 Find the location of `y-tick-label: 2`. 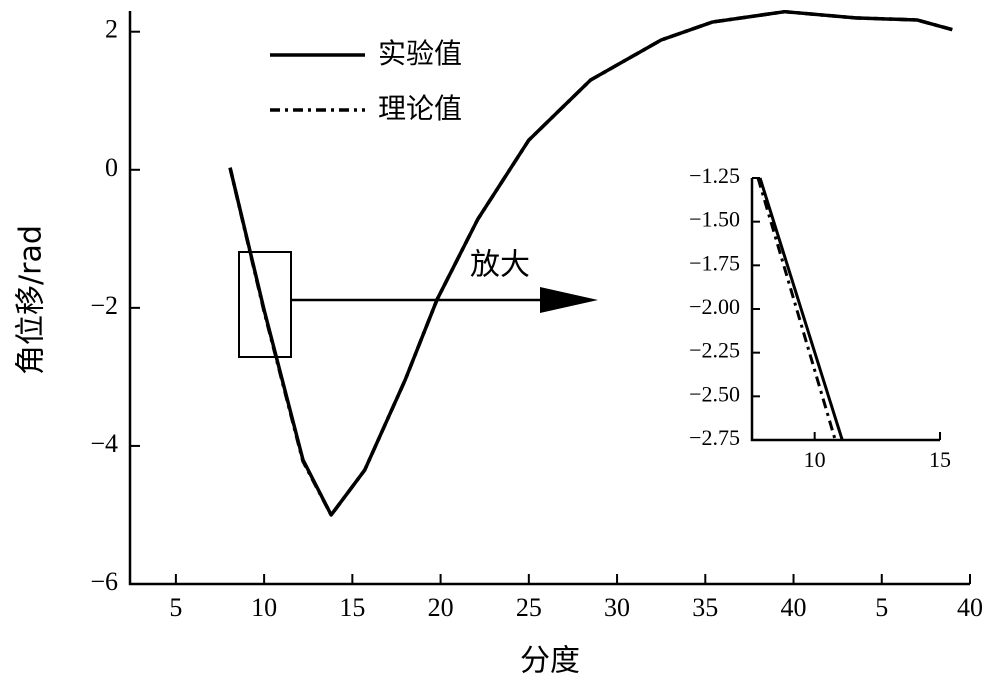

y-tick-label: 2 is located at coordinates (111, 29).